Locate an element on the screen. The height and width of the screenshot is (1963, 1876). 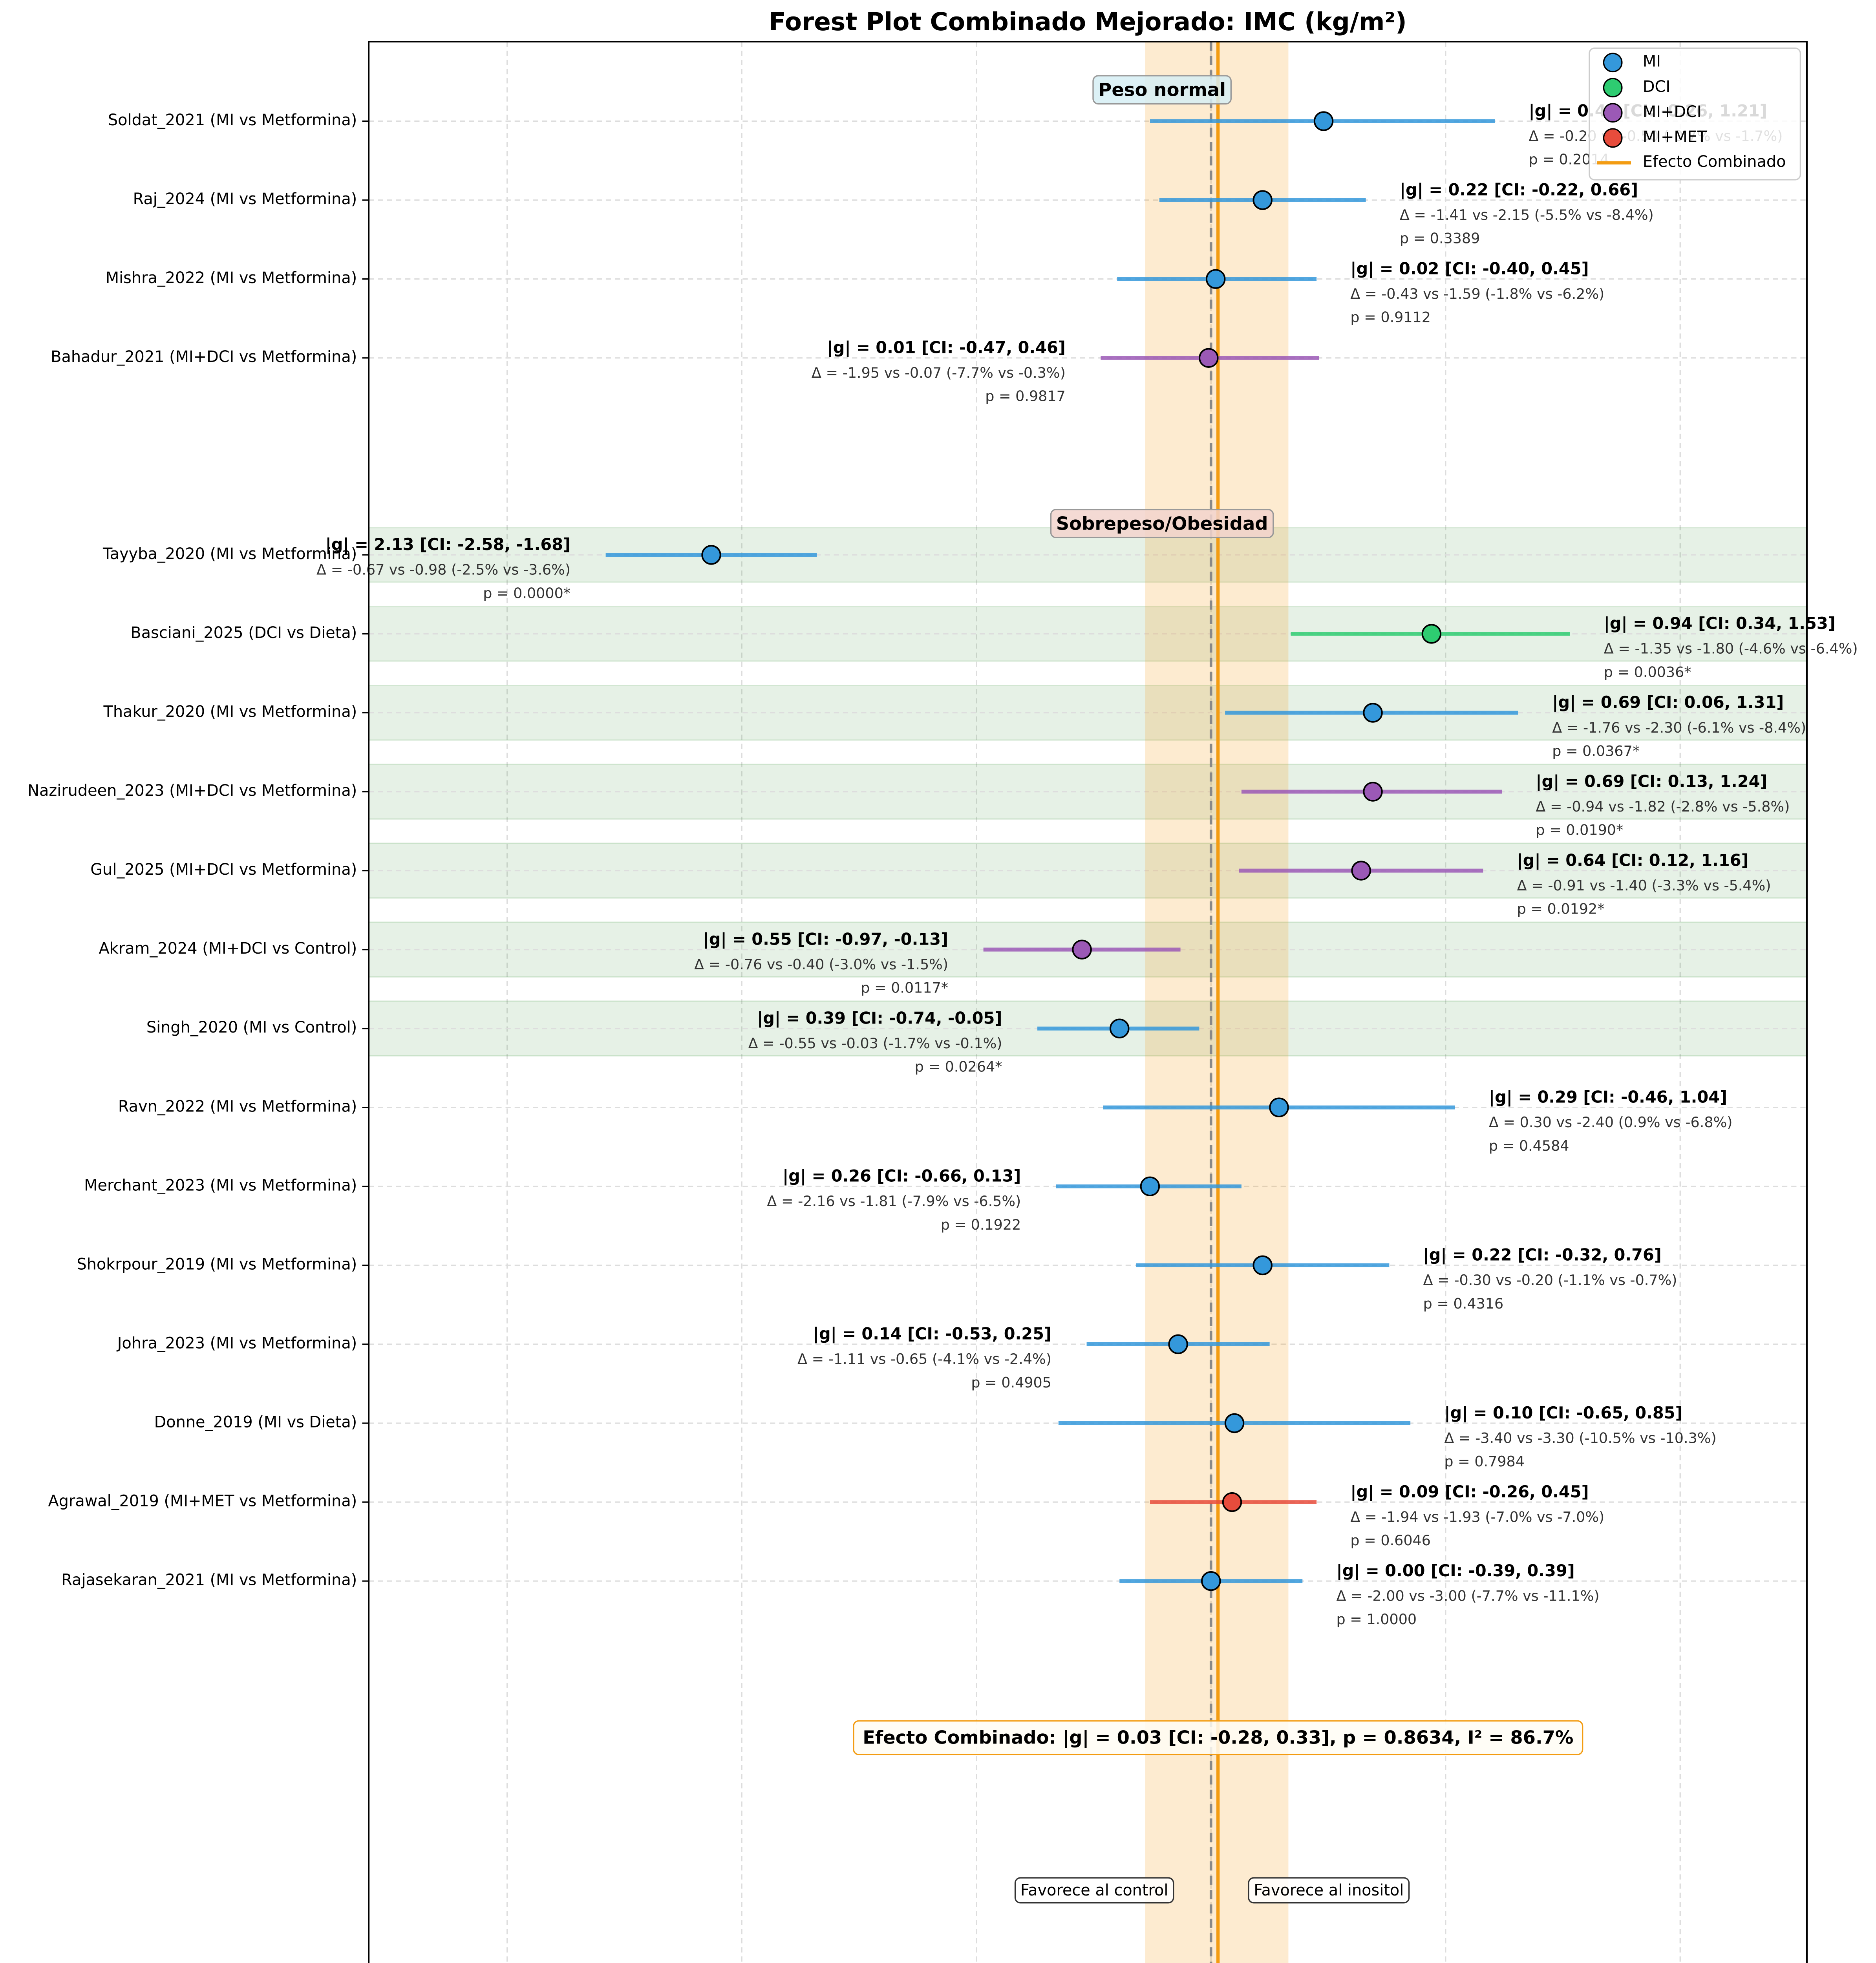
p-label: p = 0.1922 is located at coordinates (981, 1224).